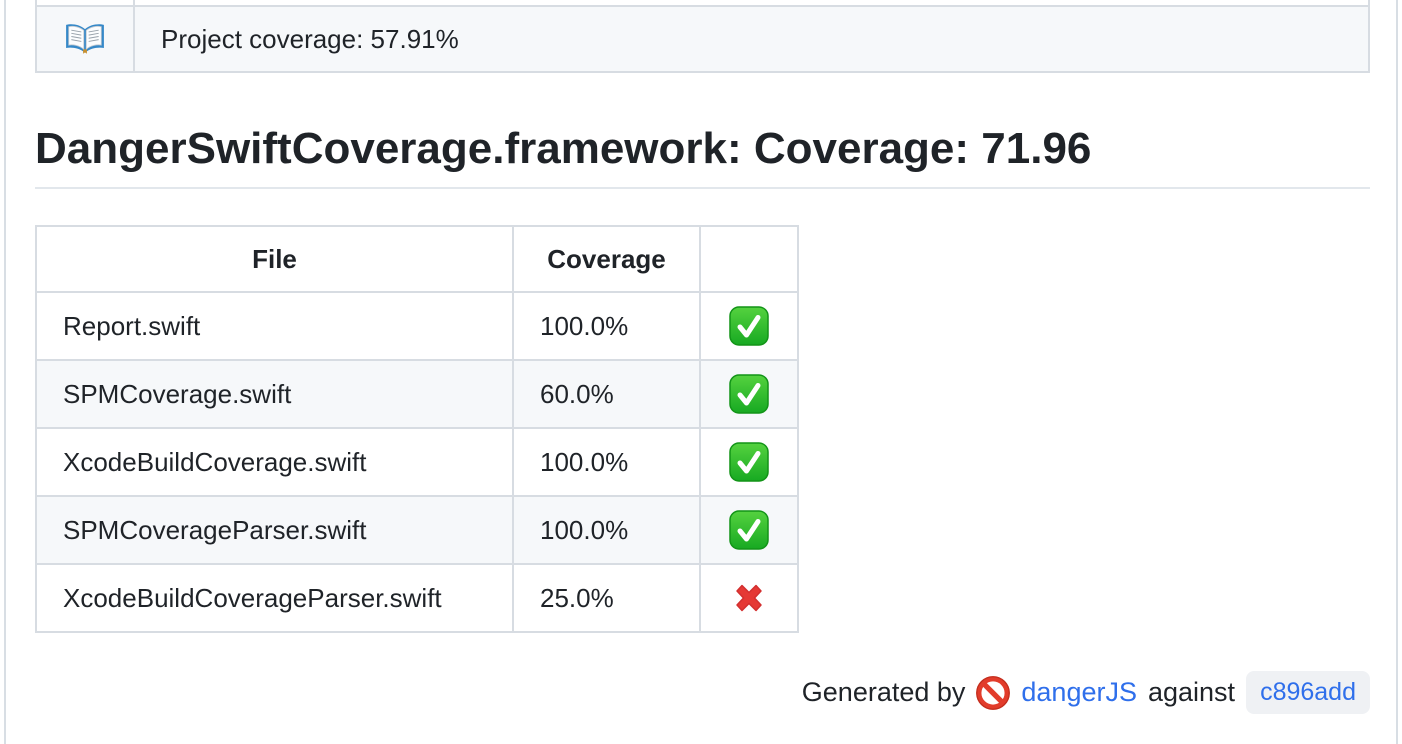 The image size is (1402, 744). Describe the element at coordinates (274, 259) in the screenshot. I see `file-column-header: File` at that location.